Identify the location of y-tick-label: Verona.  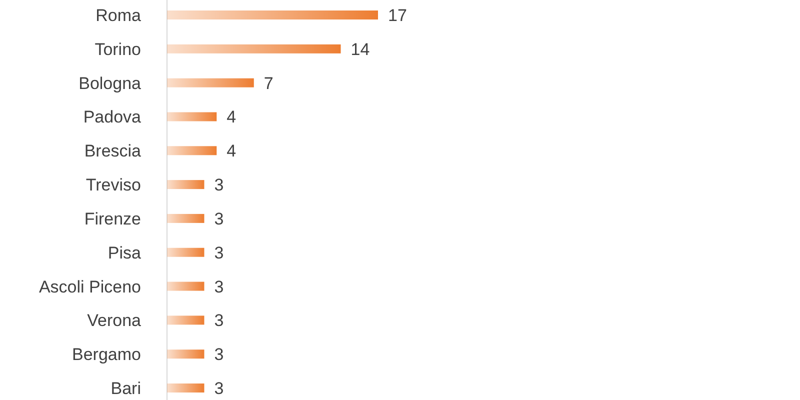
(114, 320).